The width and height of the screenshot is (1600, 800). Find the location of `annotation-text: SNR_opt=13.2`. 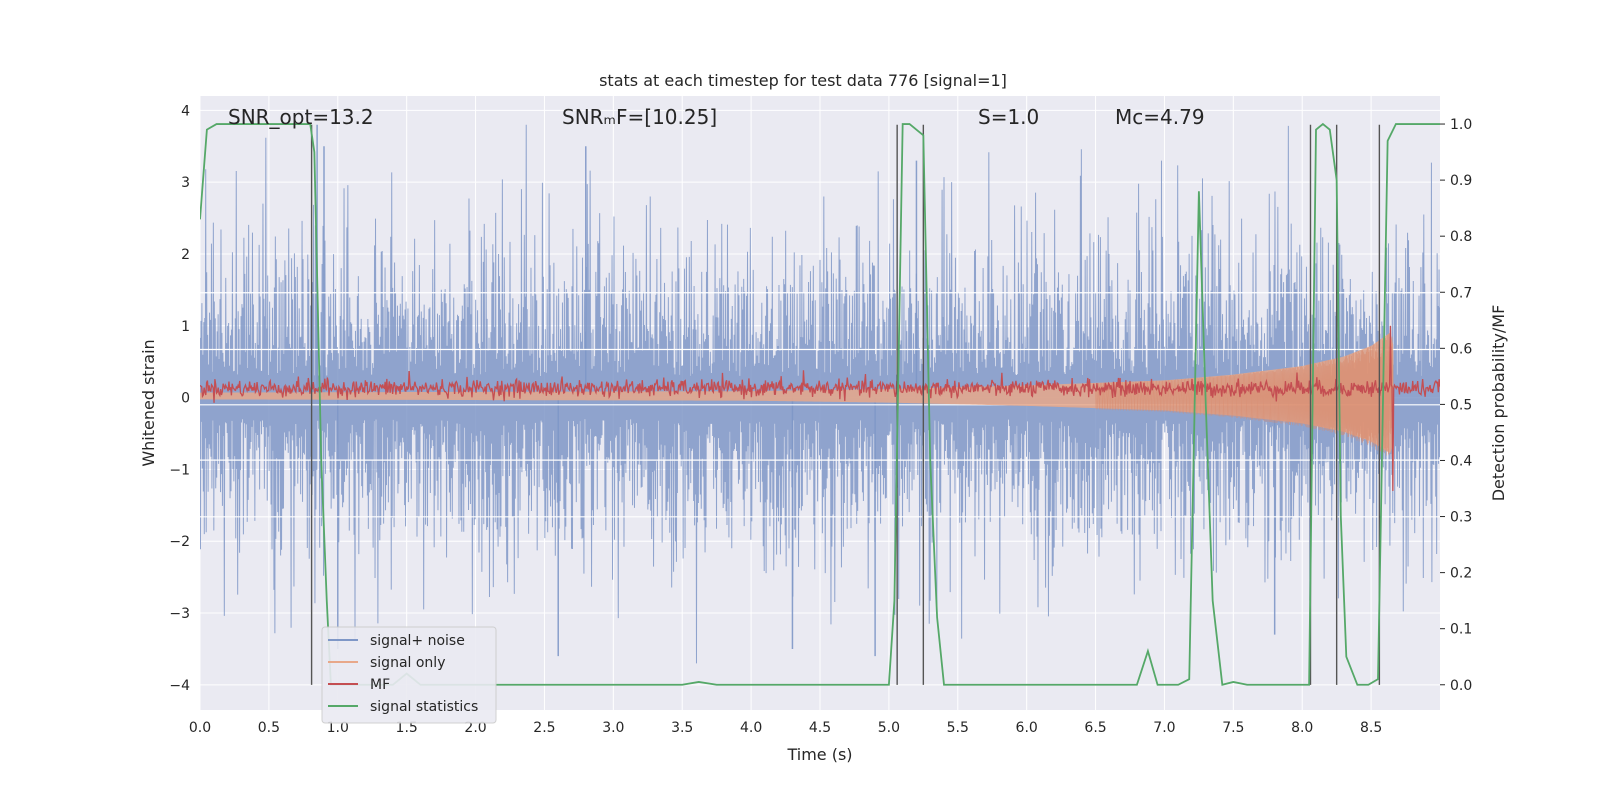

annotation-text: SNR_opt=13.2 is located at coordinates (301, 117).